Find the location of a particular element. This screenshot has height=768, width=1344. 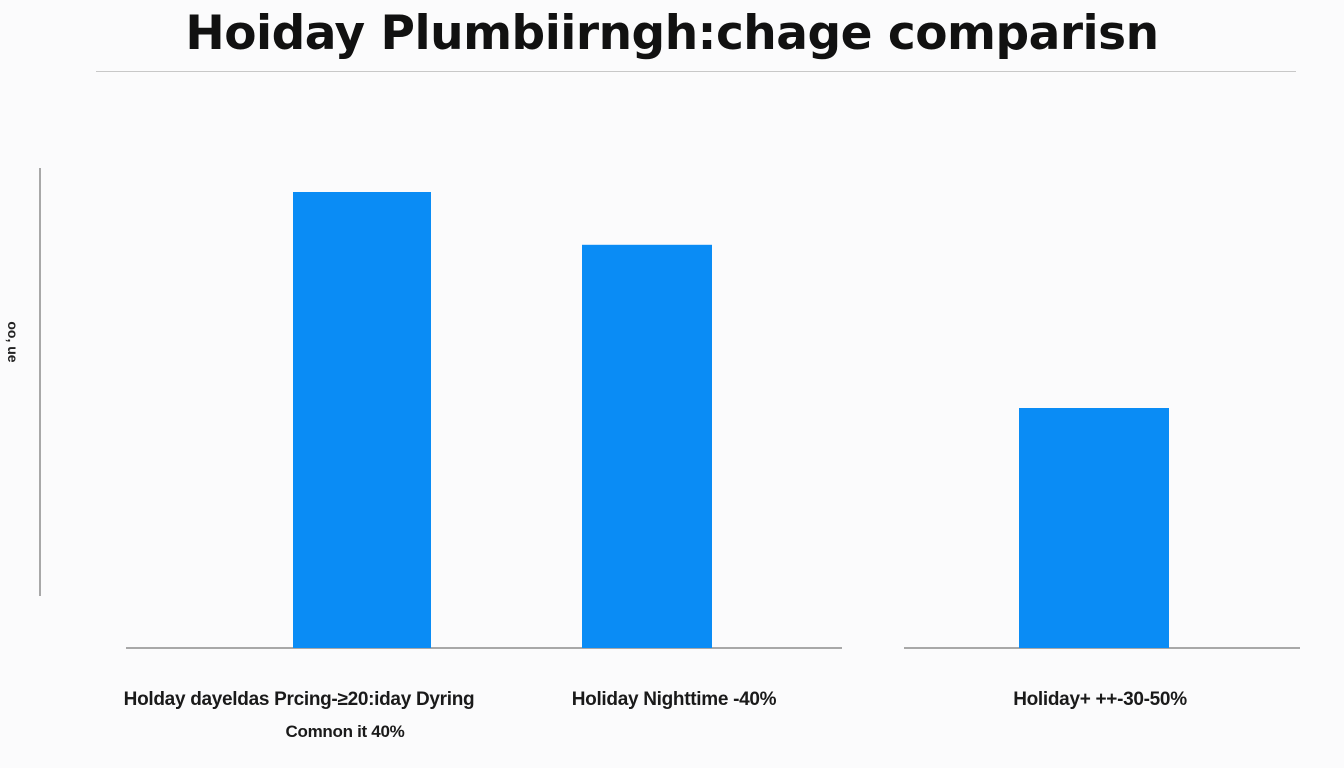

x-tick-sublabel: Comnon it 40% is located at coordinates (345, 731).